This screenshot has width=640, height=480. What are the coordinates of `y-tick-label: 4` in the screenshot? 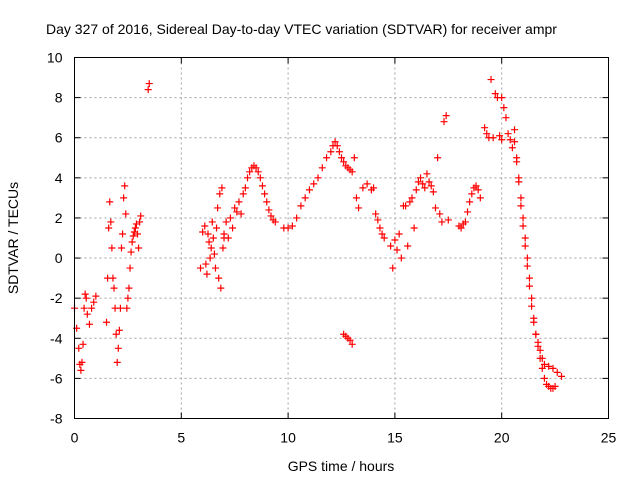 It's located at (59, 178).